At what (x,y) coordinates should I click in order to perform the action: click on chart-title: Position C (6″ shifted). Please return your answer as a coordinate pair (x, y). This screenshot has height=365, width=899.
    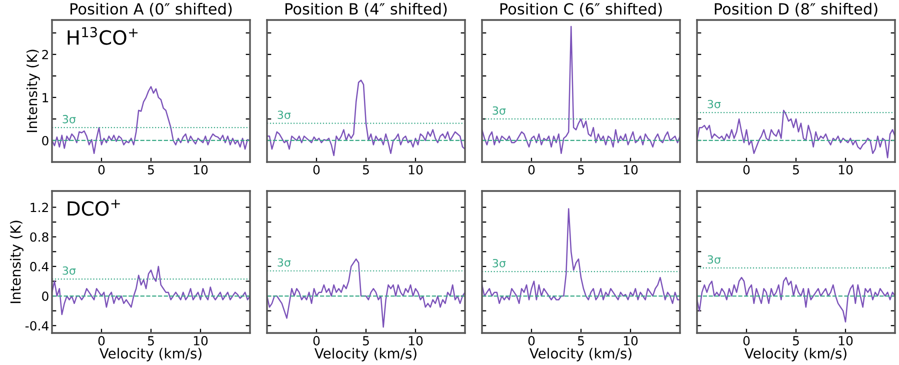
    Looking at the image, I should click on (581, 9).